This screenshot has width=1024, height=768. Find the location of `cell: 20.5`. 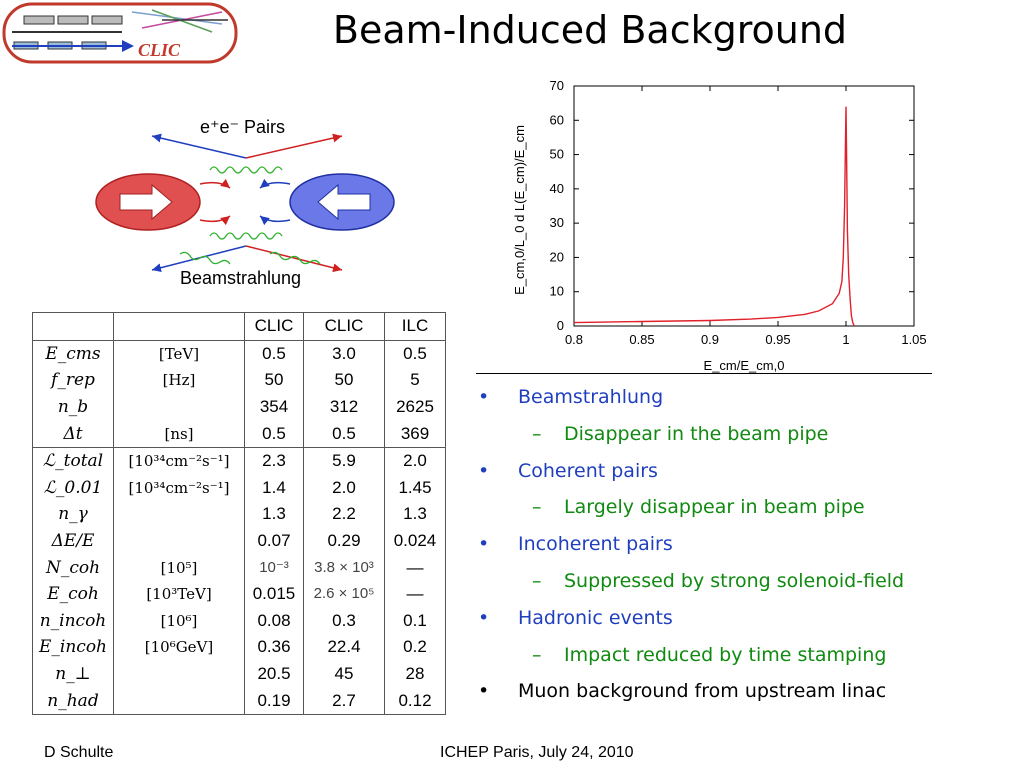

cell: 20.5 is located at coordinates (274, 674).